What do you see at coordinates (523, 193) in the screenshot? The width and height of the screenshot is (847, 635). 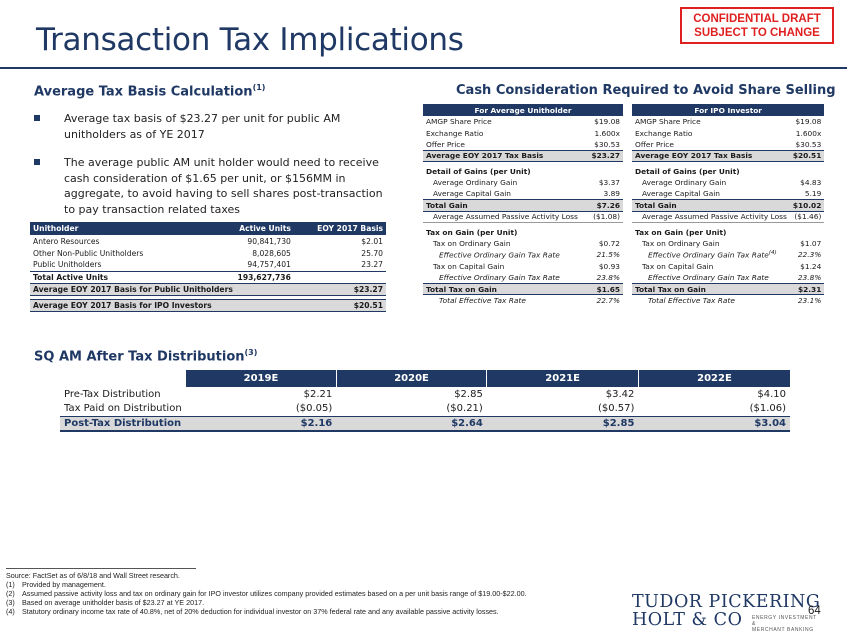 I see `table-row: Average Capital Gain 3.89` at bounding box center [523, 193].